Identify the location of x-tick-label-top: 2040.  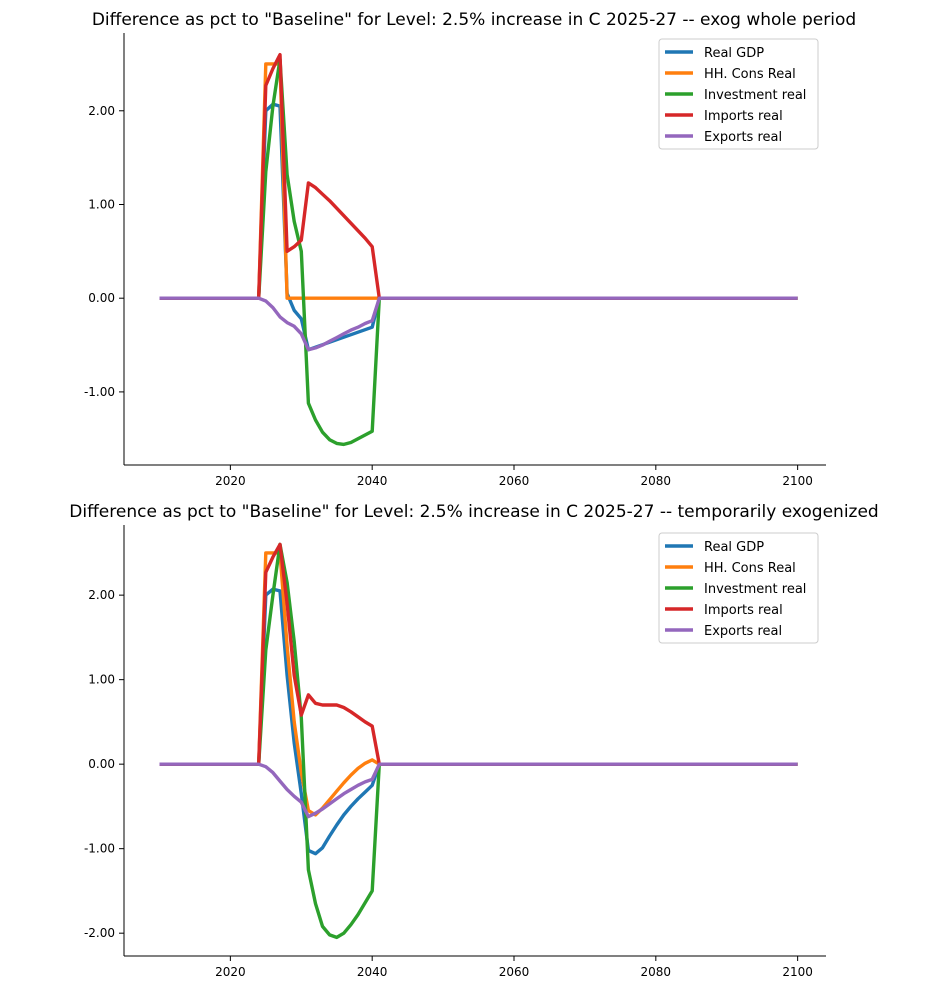
(372, 481).